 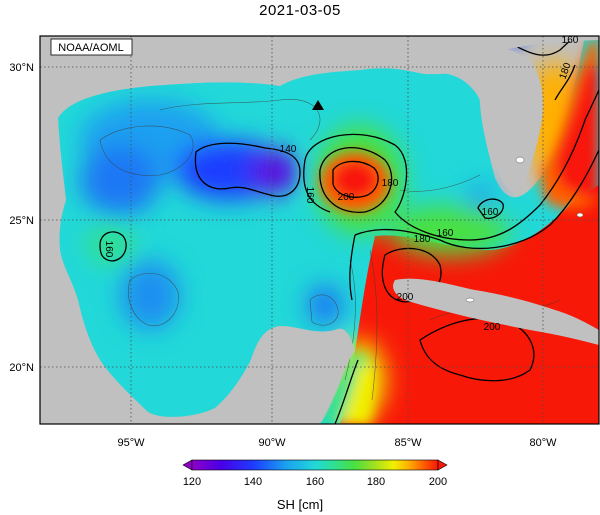 What do you see at coordinates (442, 465) in the screenshot?
I see `colorbar-high-arrow` at bounding box center [442, 465].